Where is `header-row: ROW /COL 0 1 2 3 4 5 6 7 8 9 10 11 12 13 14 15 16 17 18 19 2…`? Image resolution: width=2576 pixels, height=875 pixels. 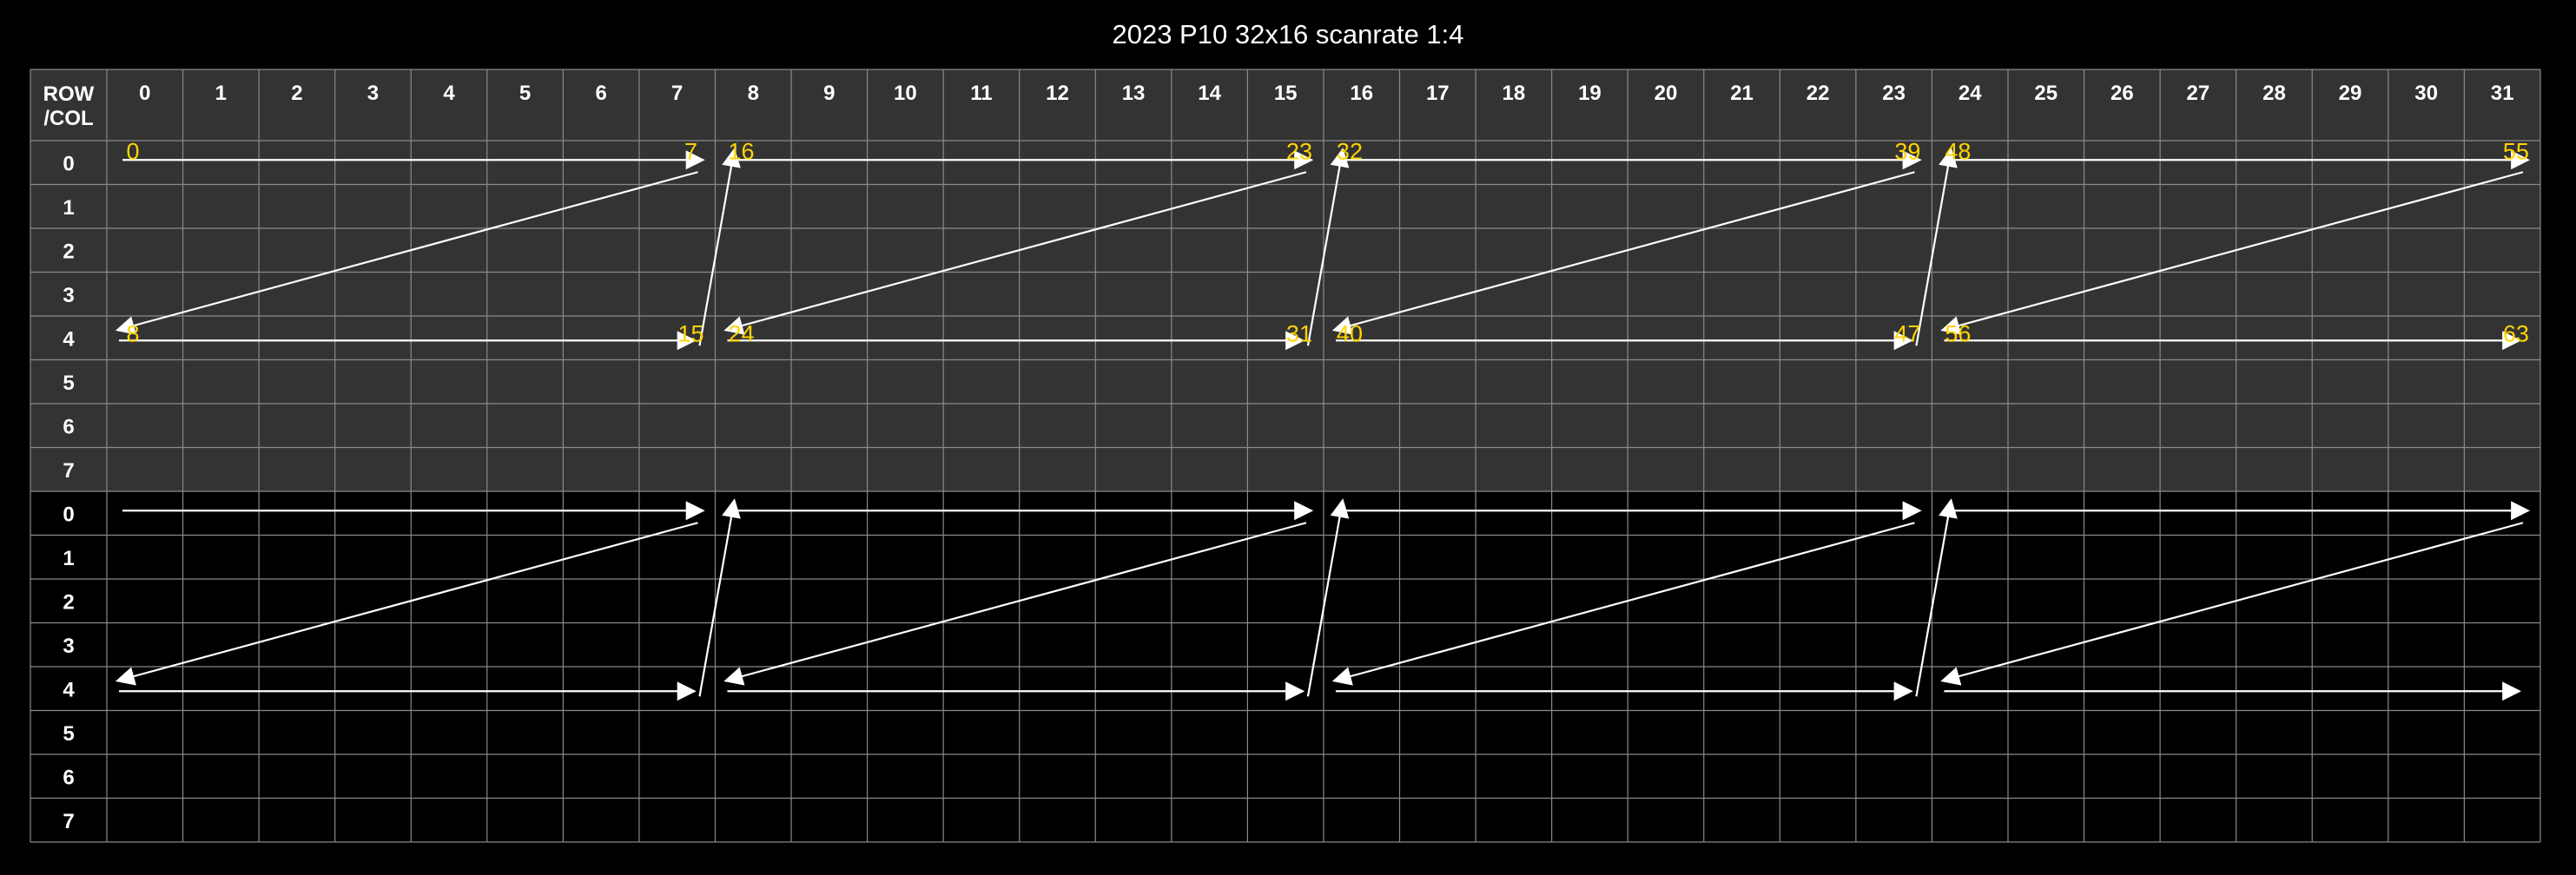 header-row: ROW /COL 0 1 2 3 4 5 6 7 8 9 10 11 12 13 14 15 16 17 18 19 2… is located at coordinates (1279, 106).